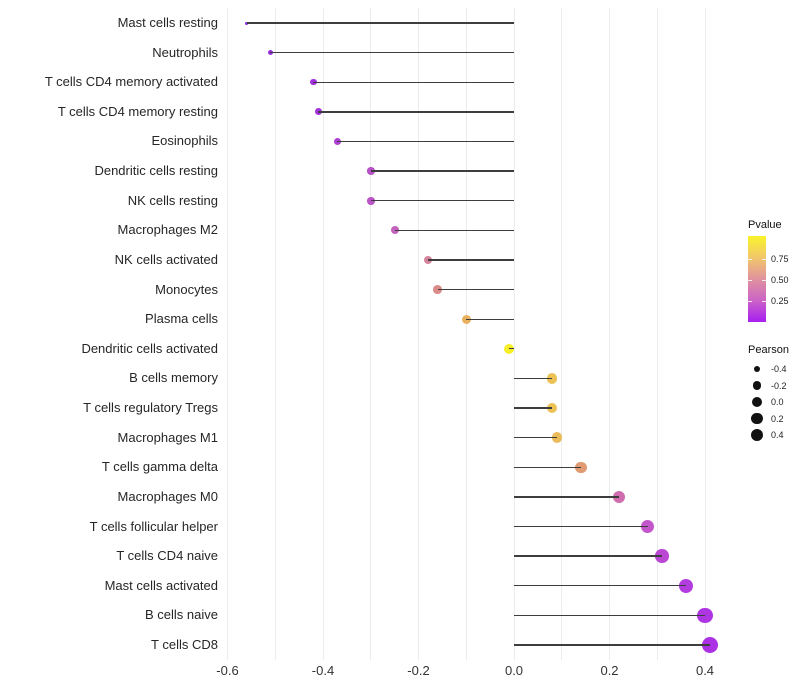  Describe the element at coordinates (167, 230) in the screenshot. I see `row-label: Macrophages M2` at that location.